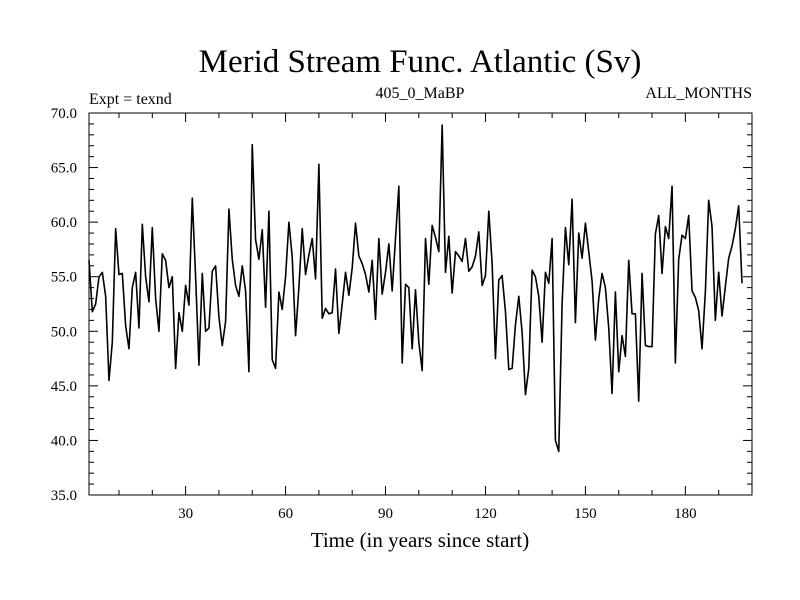  Describe the element at coordinates (685, 514) in the screenshot. I see `x-tick-label: 180` at that location.